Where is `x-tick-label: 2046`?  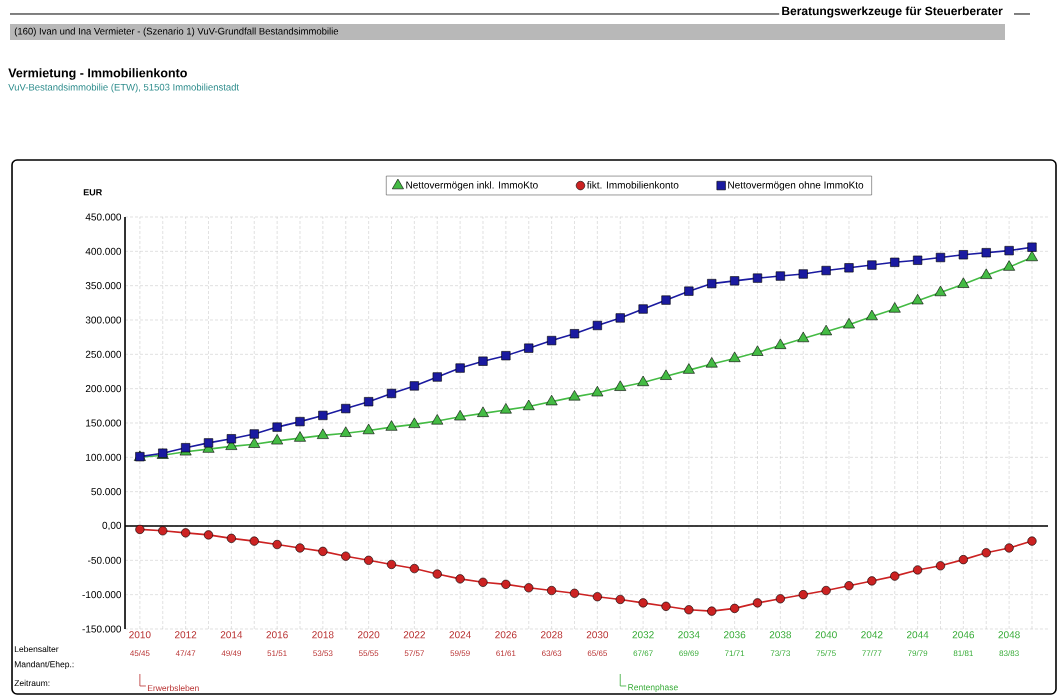
x-tick-label: 2046 is located at coordinates (963, 635).